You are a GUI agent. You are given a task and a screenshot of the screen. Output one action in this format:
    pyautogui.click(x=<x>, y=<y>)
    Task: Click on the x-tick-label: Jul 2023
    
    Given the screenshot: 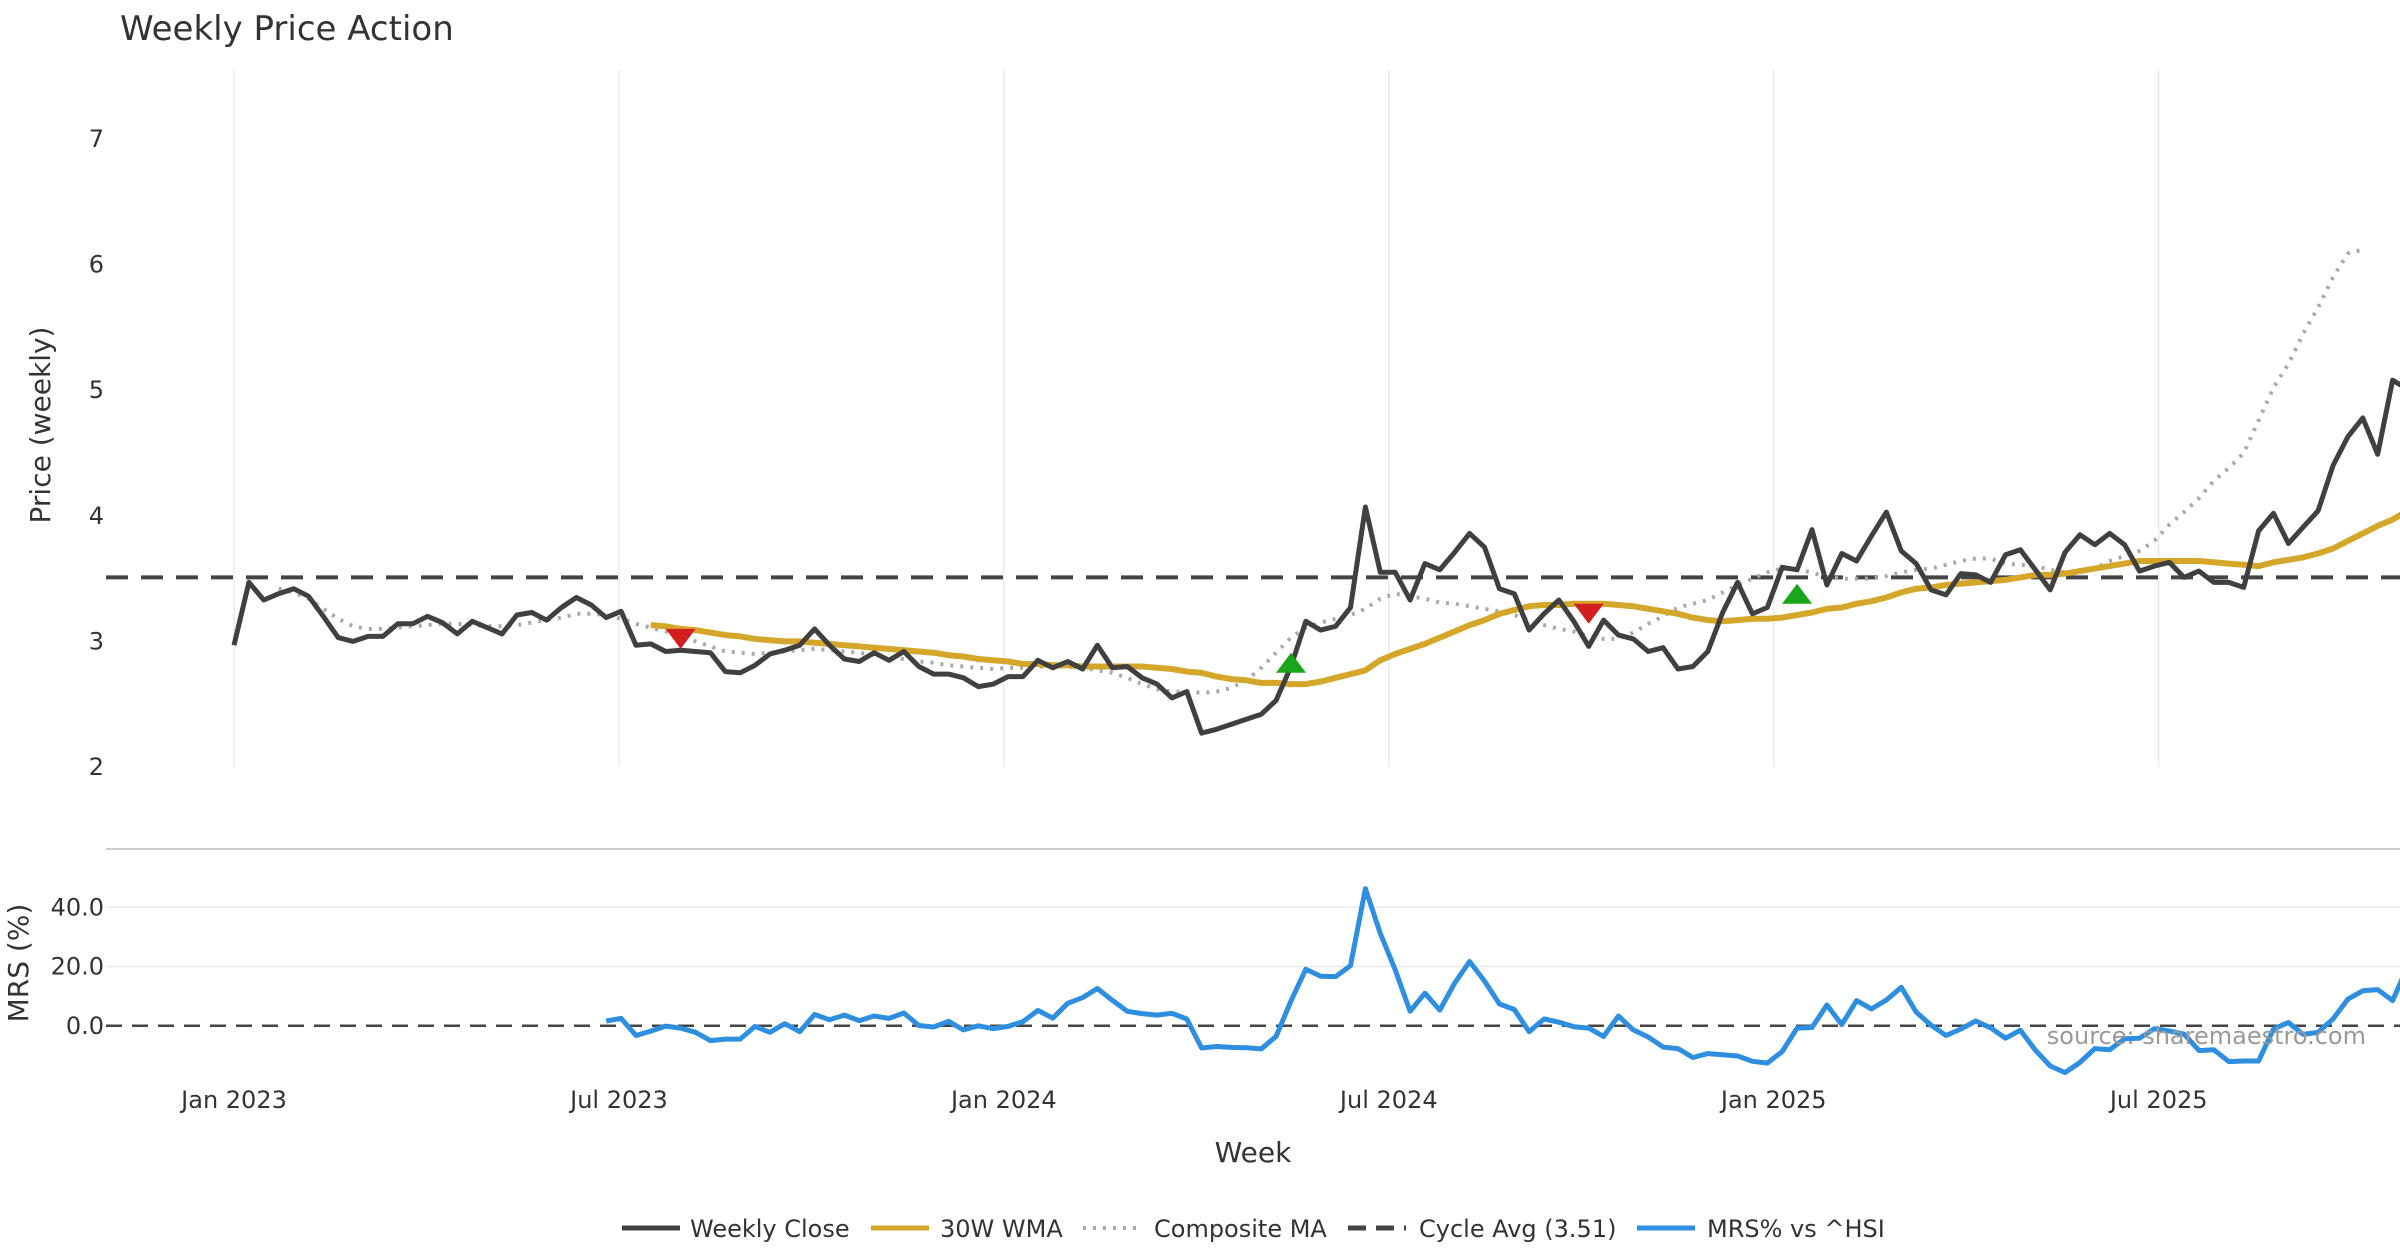 What is the action you would take?
    pyautogui.click(x=618, y=1100)
    